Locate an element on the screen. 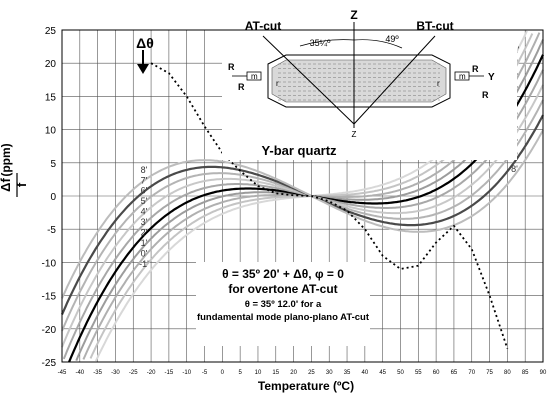 This screenshot has width=553, height=402. x-tick-label: 40 is located at coordinates (365, 373).